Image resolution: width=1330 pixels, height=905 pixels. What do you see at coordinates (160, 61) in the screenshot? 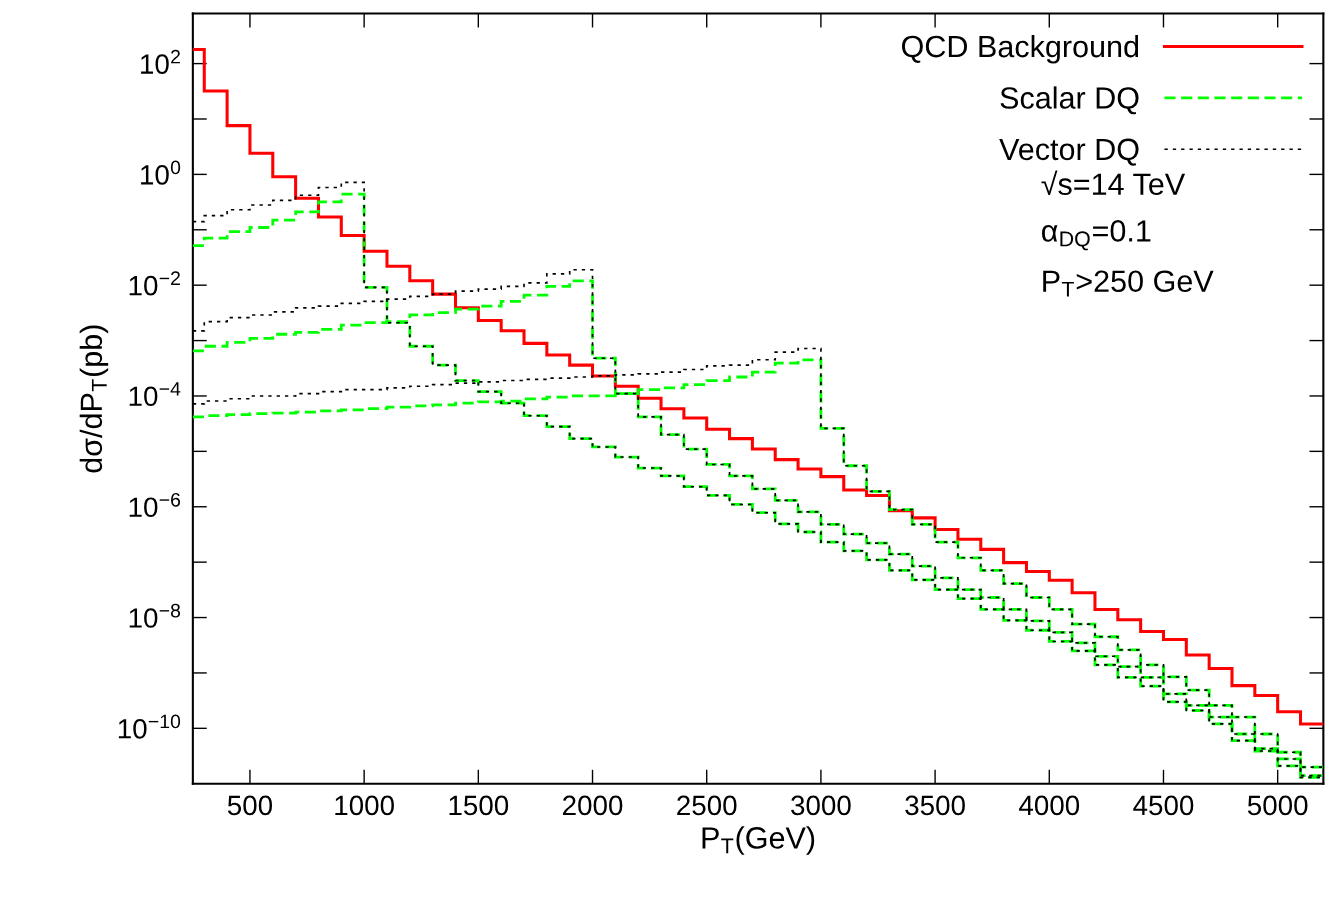
I see `y-tick-label: 10$^{2}$` at bounding box center [160, 61].